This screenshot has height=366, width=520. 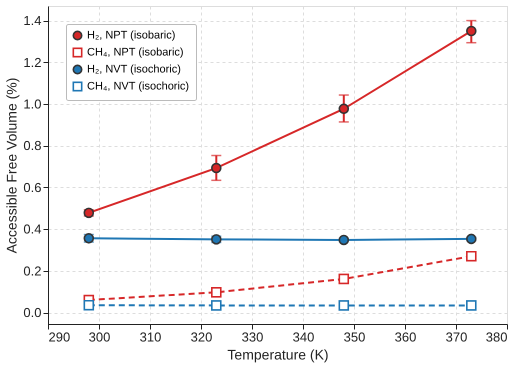 What do you see at coordinates (11, 166) in the screenshot?
I see `y-axis-title: Accessible Free Volume (%)` at bounding box center [11, 166].